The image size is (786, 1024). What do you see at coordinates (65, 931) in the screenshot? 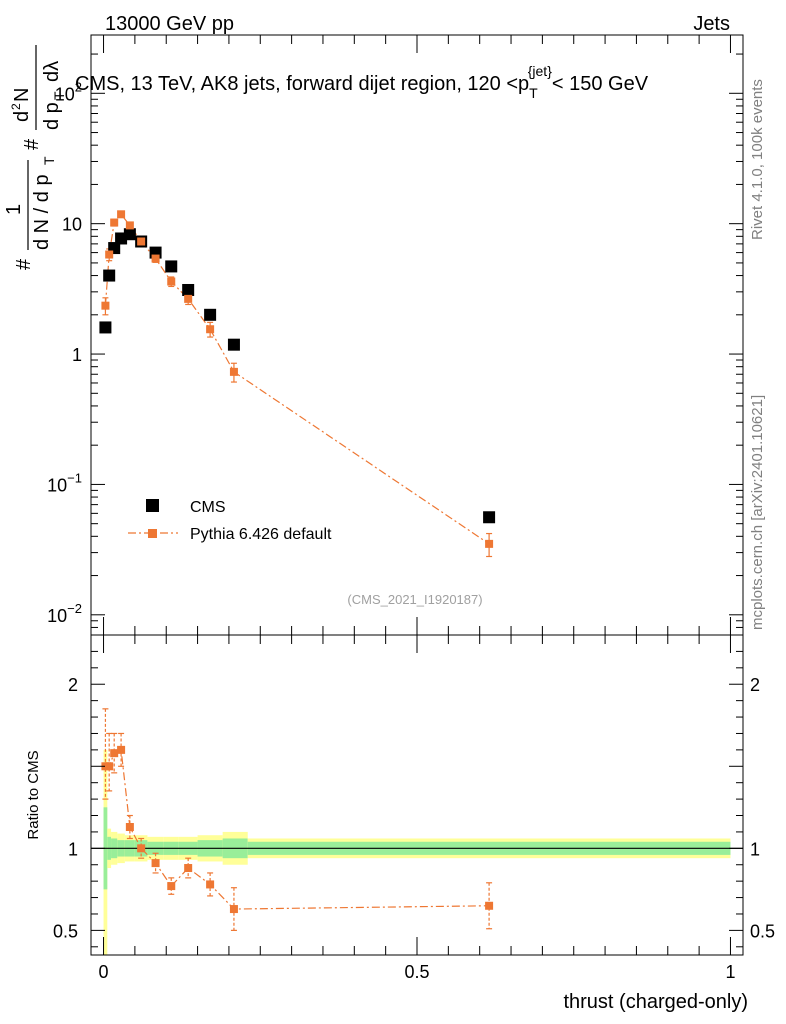
I see `ratio-y-tick-label: 0.5` at bounding box center [65, 931].